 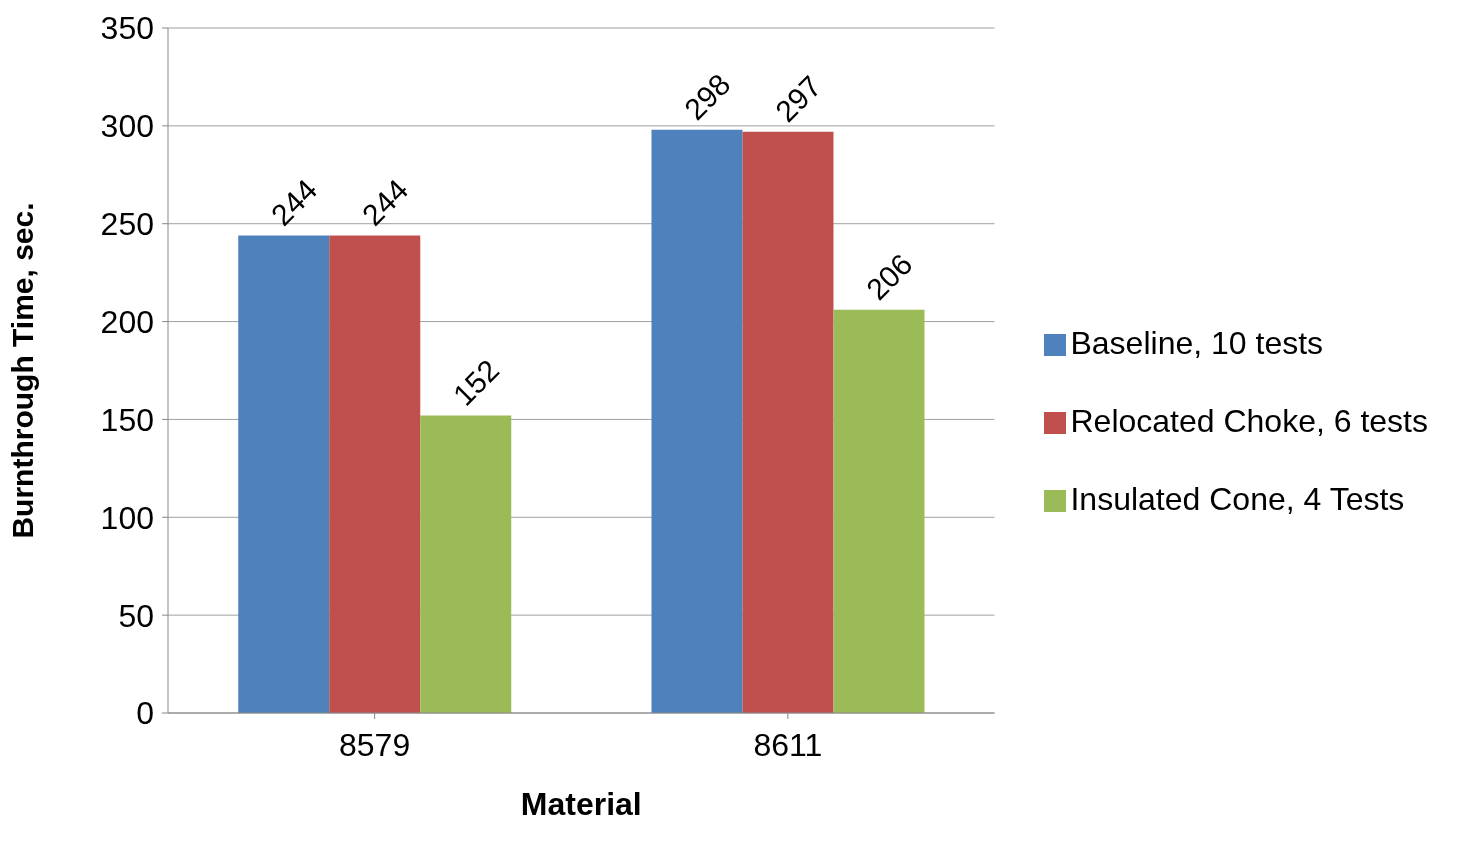 What do you see at coordinates (22, 370) in the screenshot?
I see `y-axis-title: Burnthrough Time, sec.` at bounding box center [22, 370].